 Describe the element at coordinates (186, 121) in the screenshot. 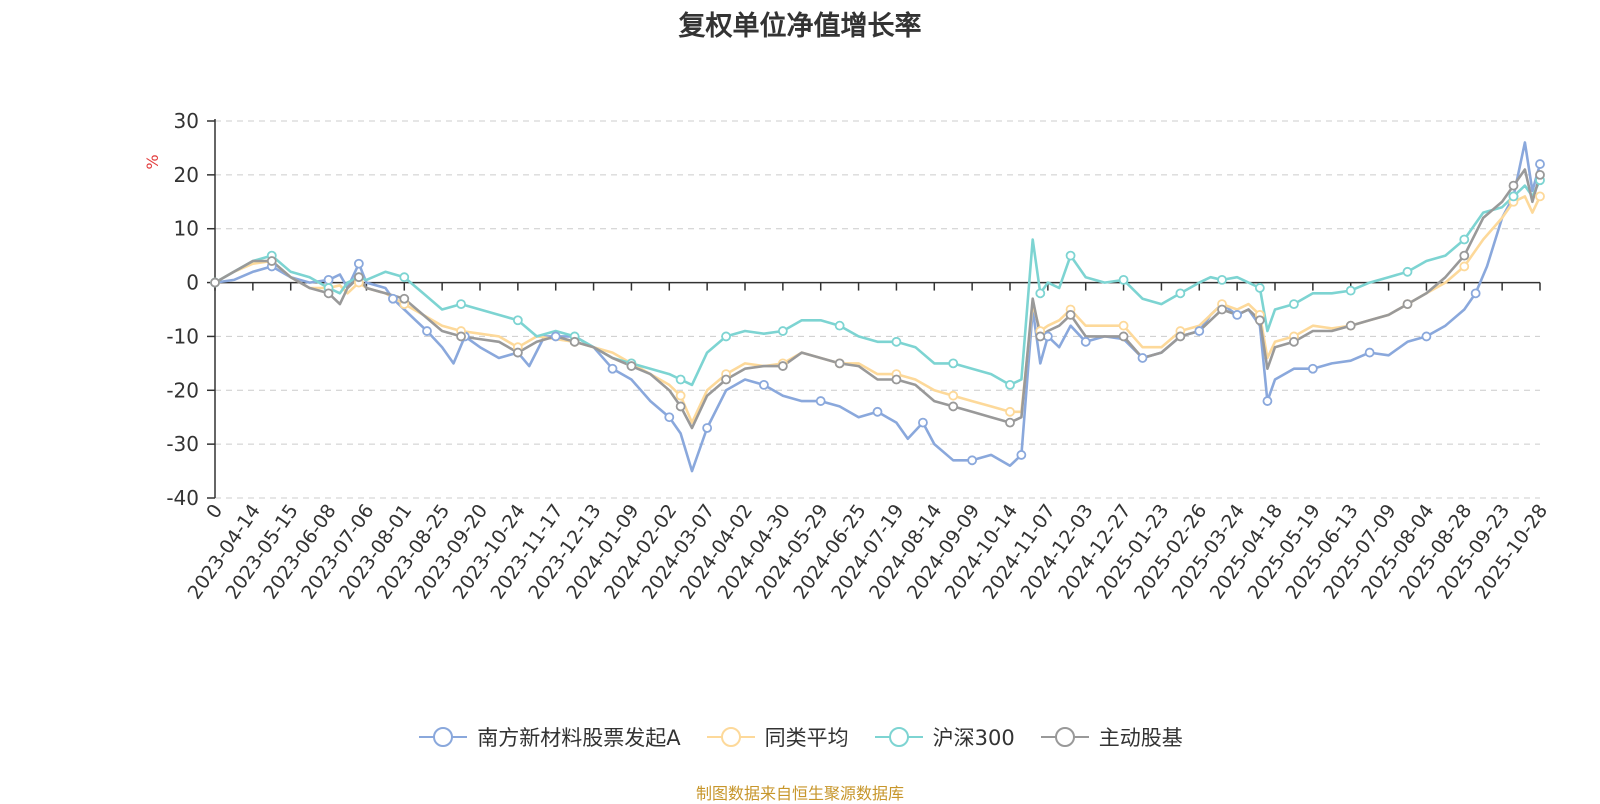

I see `y-tick-label: 30` at that location.